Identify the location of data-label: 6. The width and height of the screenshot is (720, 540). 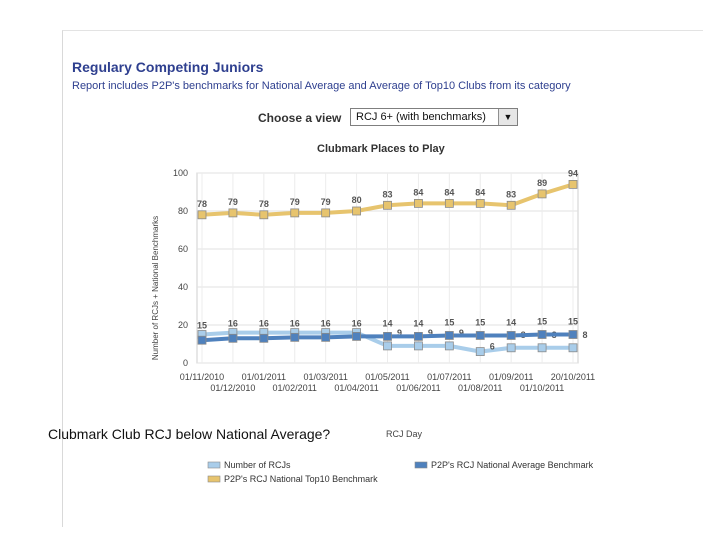
(492, 347).